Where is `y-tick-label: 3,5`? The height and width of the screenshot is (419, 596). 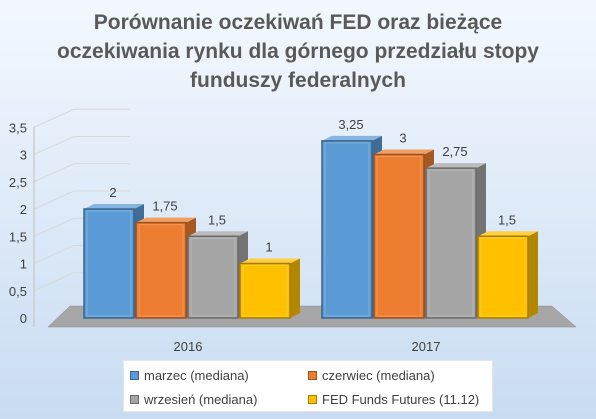
y-tick-label: 3,5 is located at coordinates (18, 127).